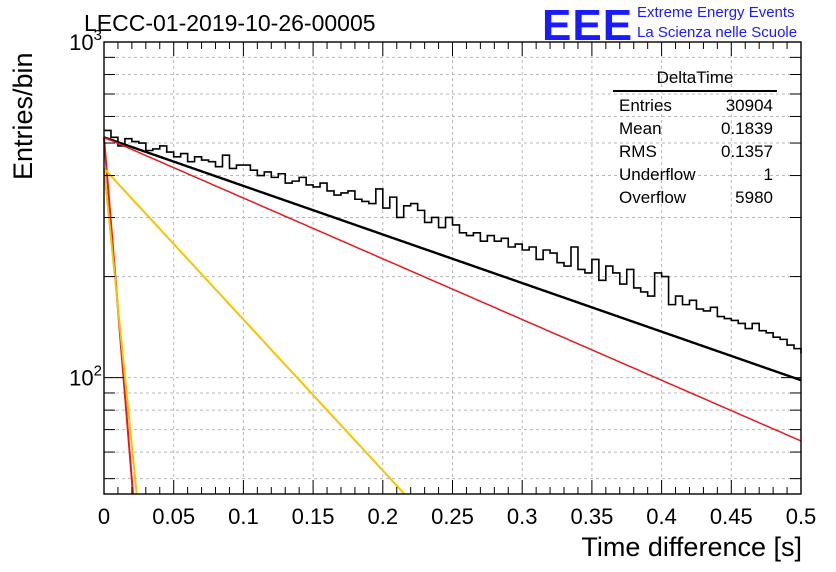 The image size is (836, 572). I want to click on stats-row-entries: Entries 30904, so click(695, 105).